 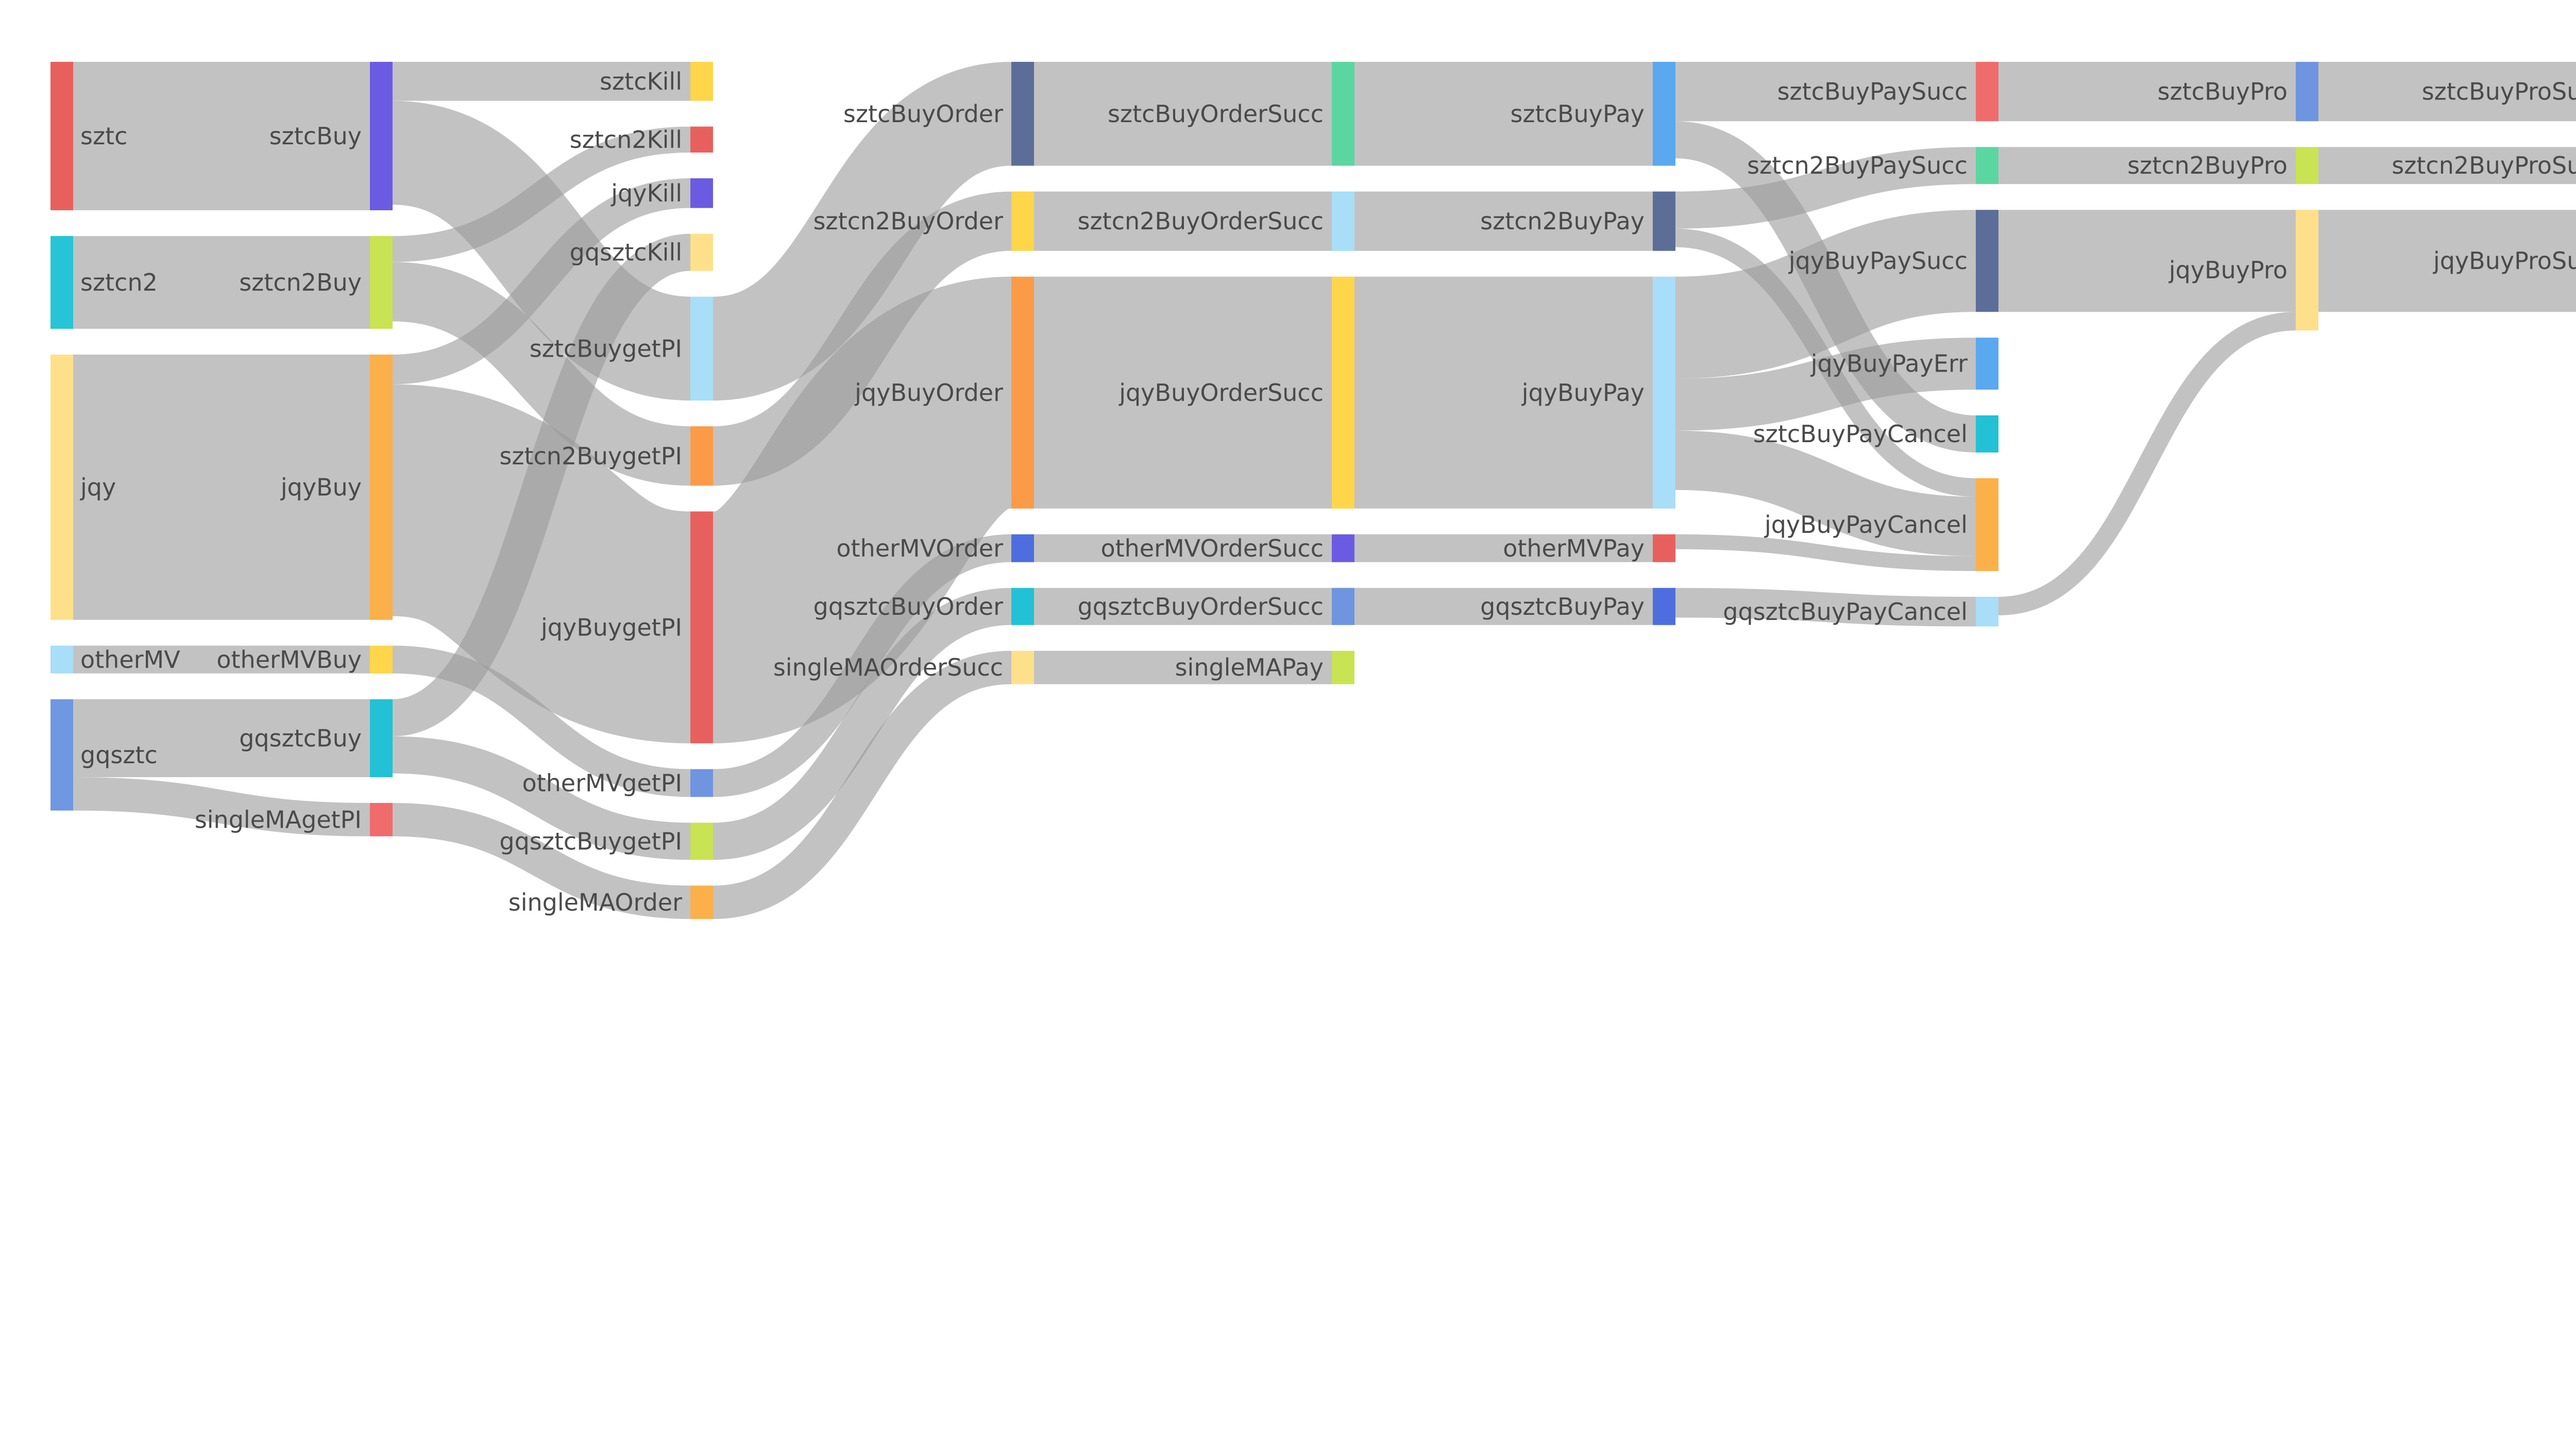 I want to click on node-label-sztcn2BuyPay: sztcn2BuyPay, so click(x=1562, y=221).